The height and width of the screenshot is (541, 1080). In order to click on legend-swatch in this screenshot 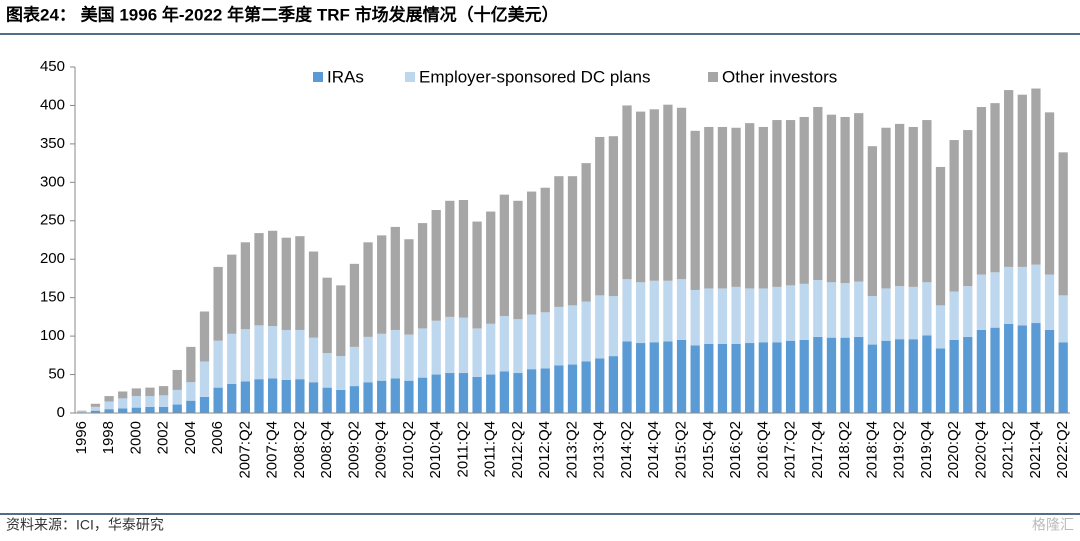, I will do `click(410, 77)`.